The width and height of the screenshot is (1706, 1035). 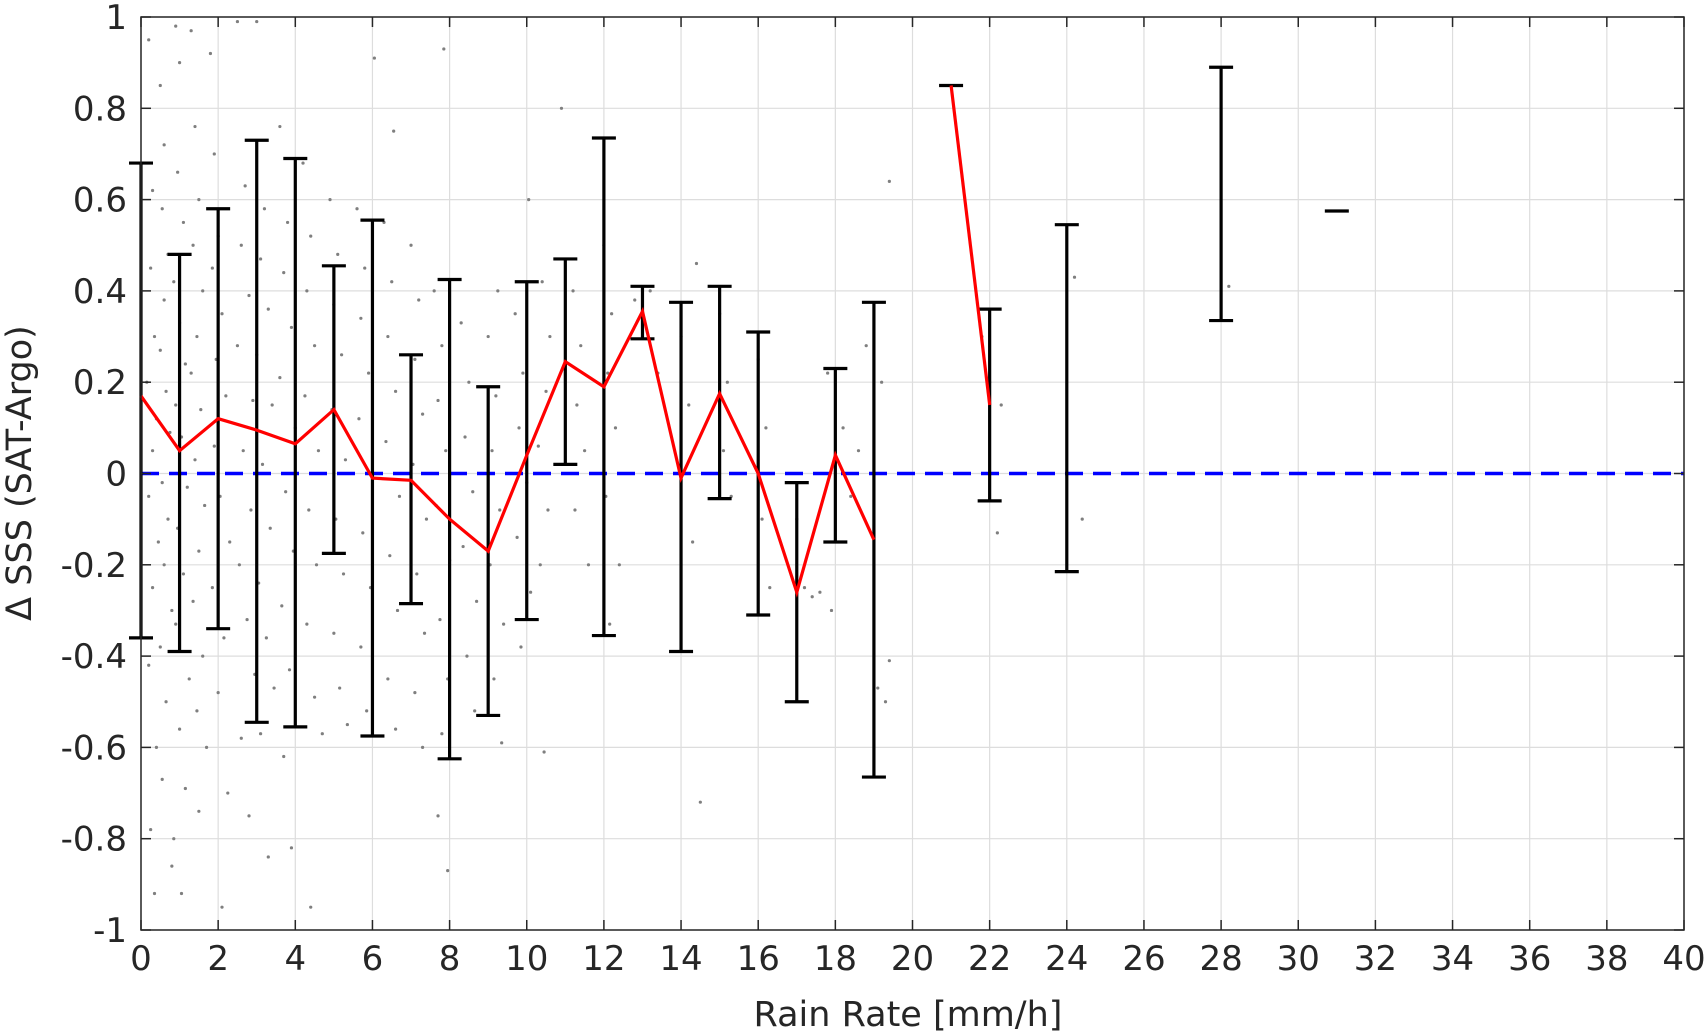 What do you see at coordinates (94, 840) in the screenshot?
I see `y-tick-label: -0.8` at bounding box center [94, 840].